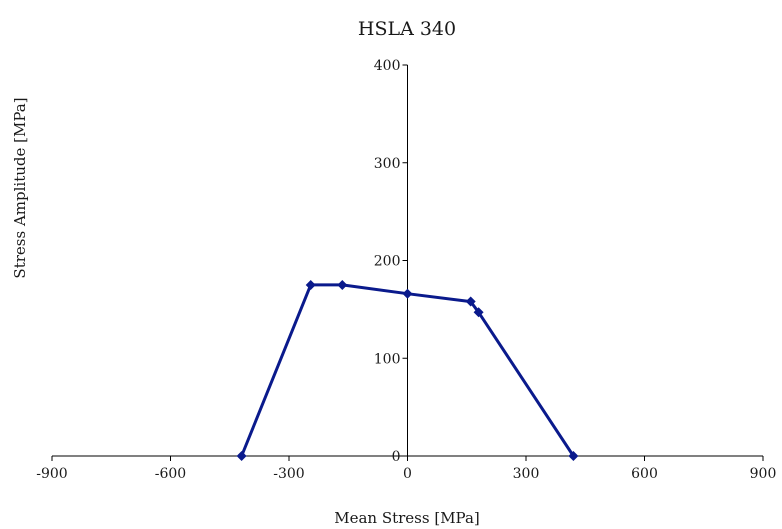 The width and height of the screenshot is (782, 529). What do you see at coordinates (644, 474) in the screenshot?
I see `x-tick-label: 600` at bounding box center [644, 474].